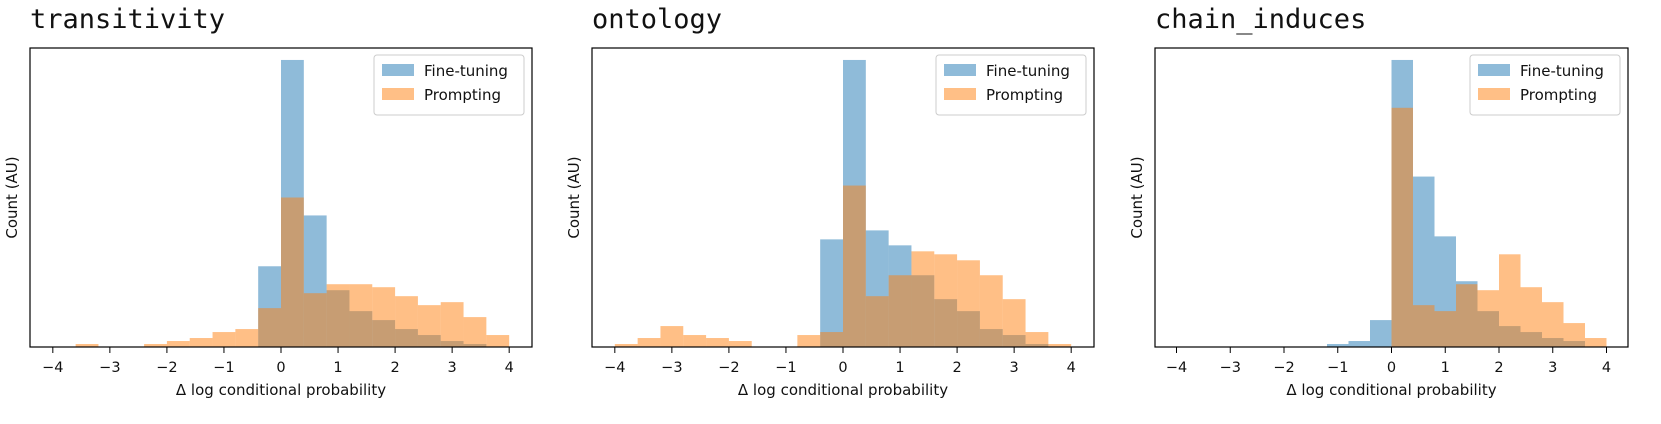  I want to click on x-tick-label: 0, so click(1391, 368).